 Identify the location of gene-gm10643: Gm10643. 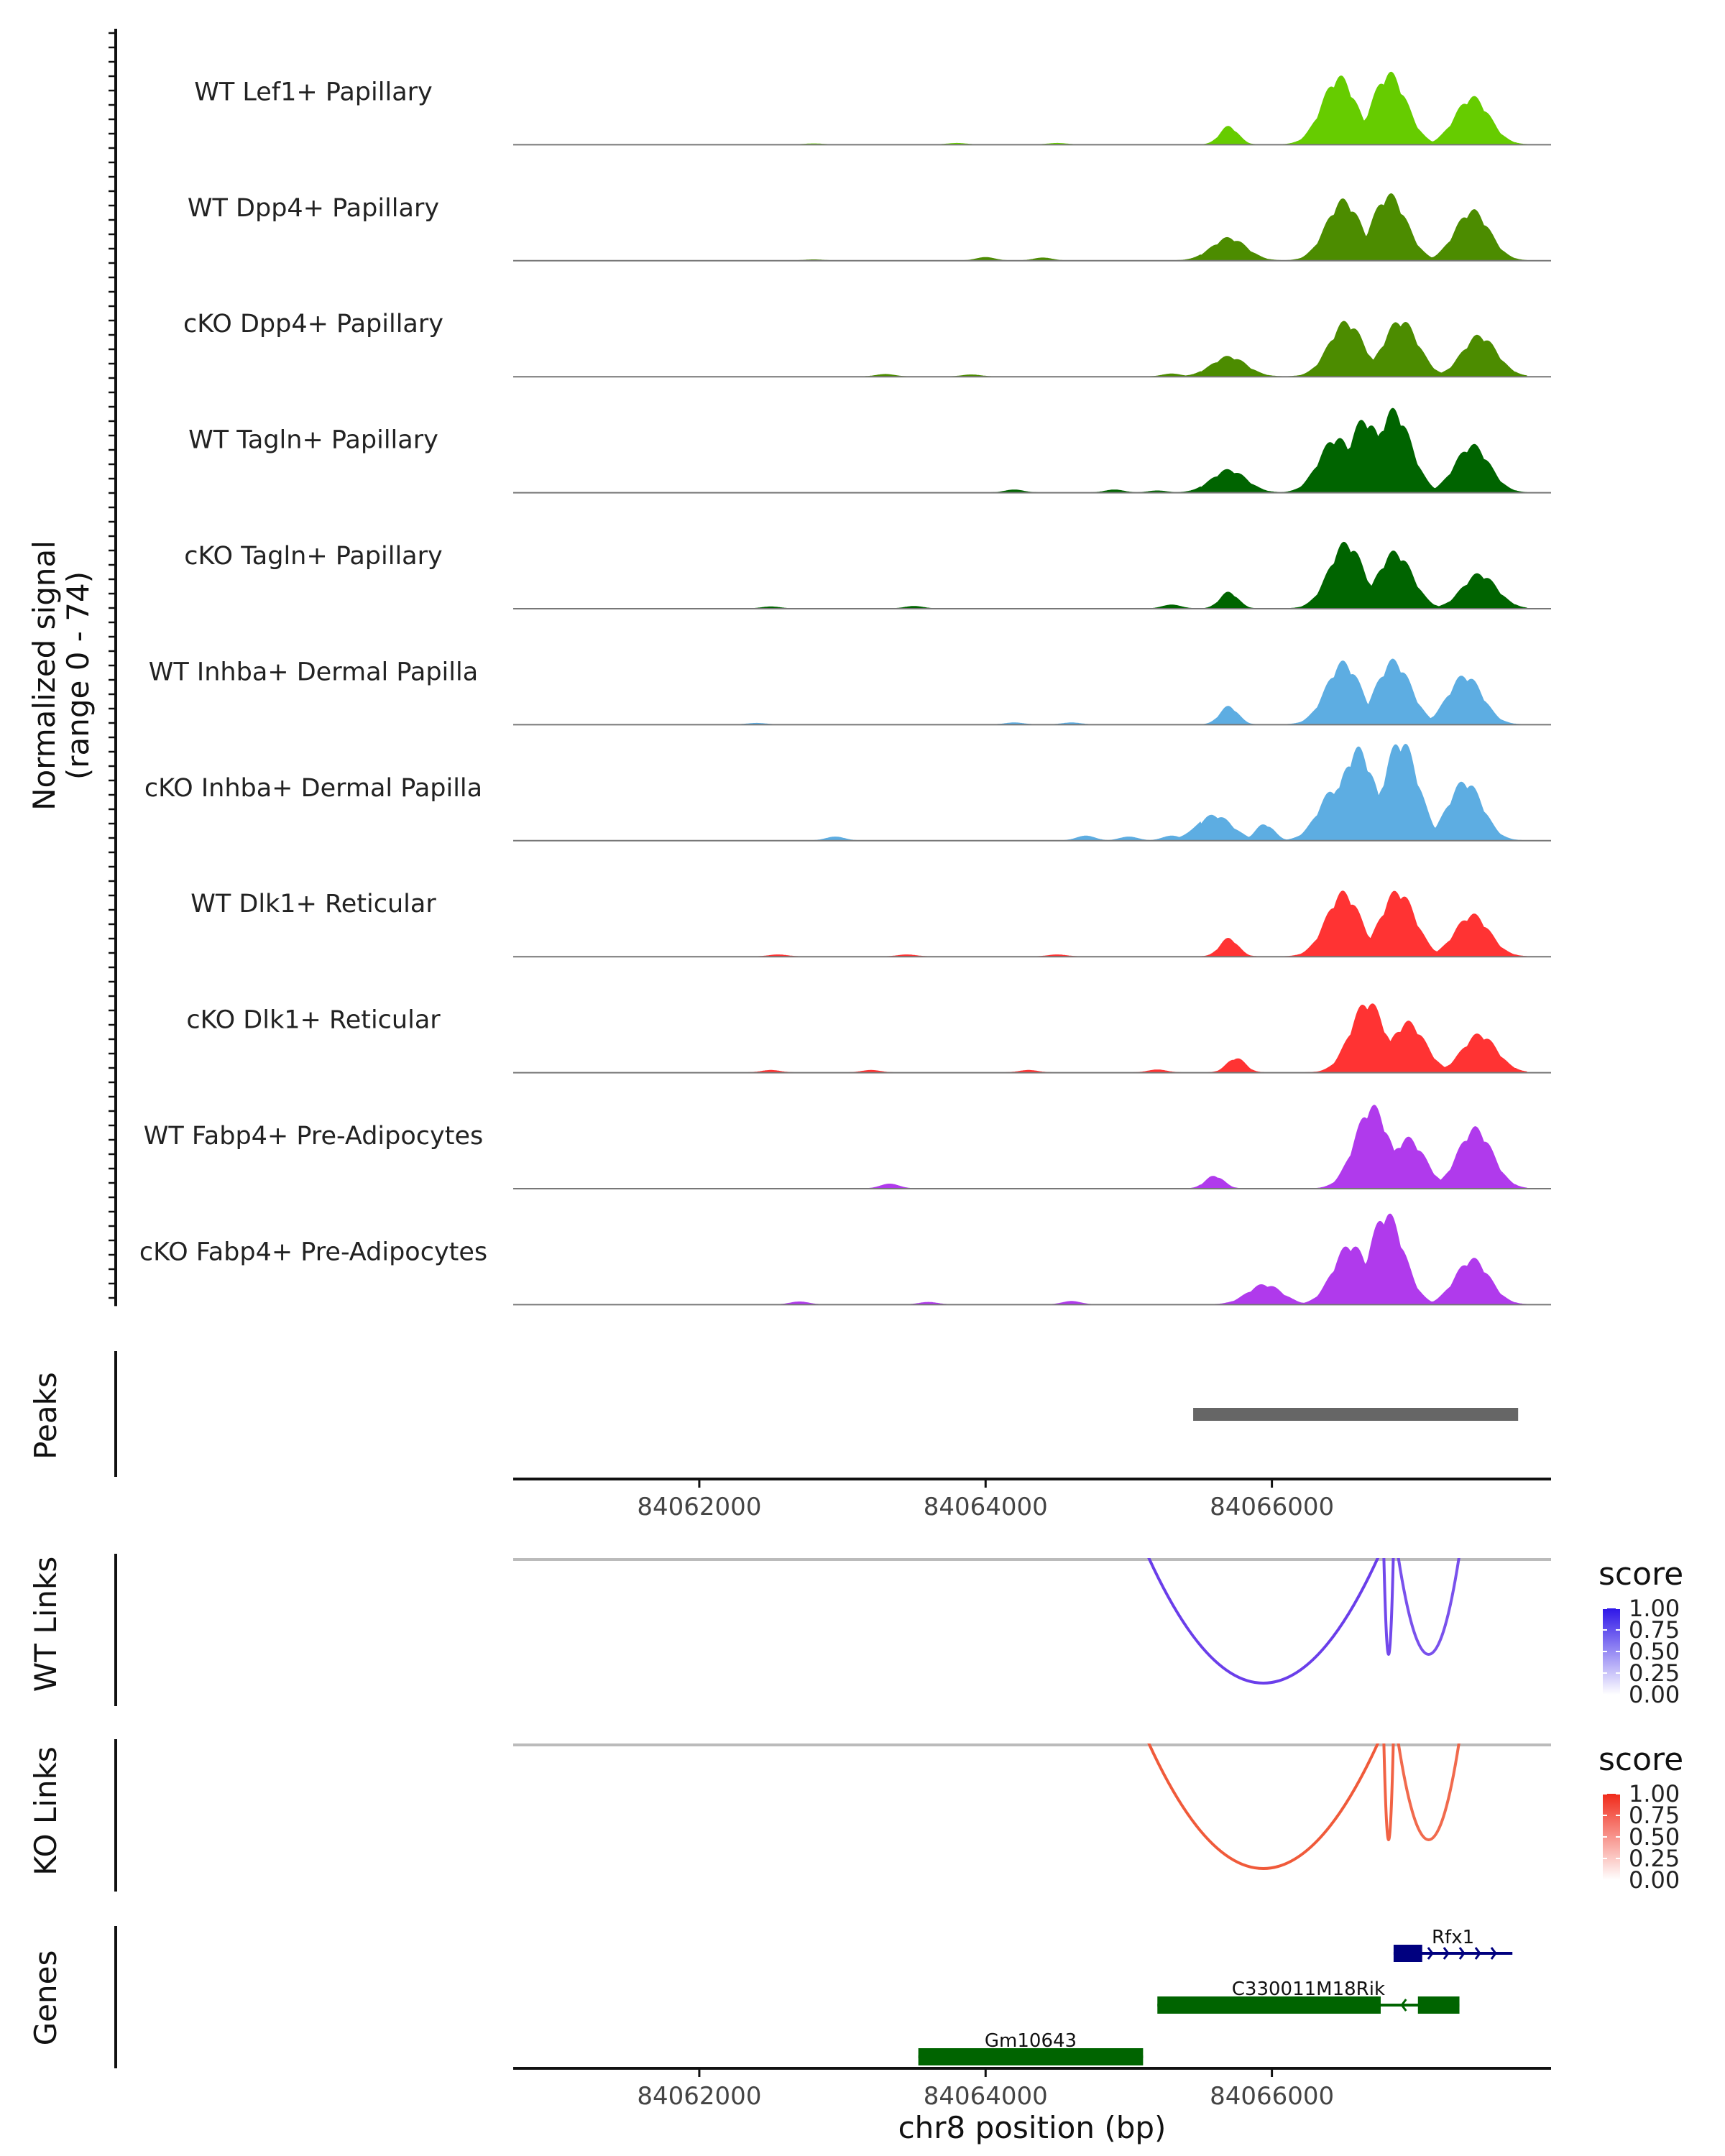
(1031, 2047).